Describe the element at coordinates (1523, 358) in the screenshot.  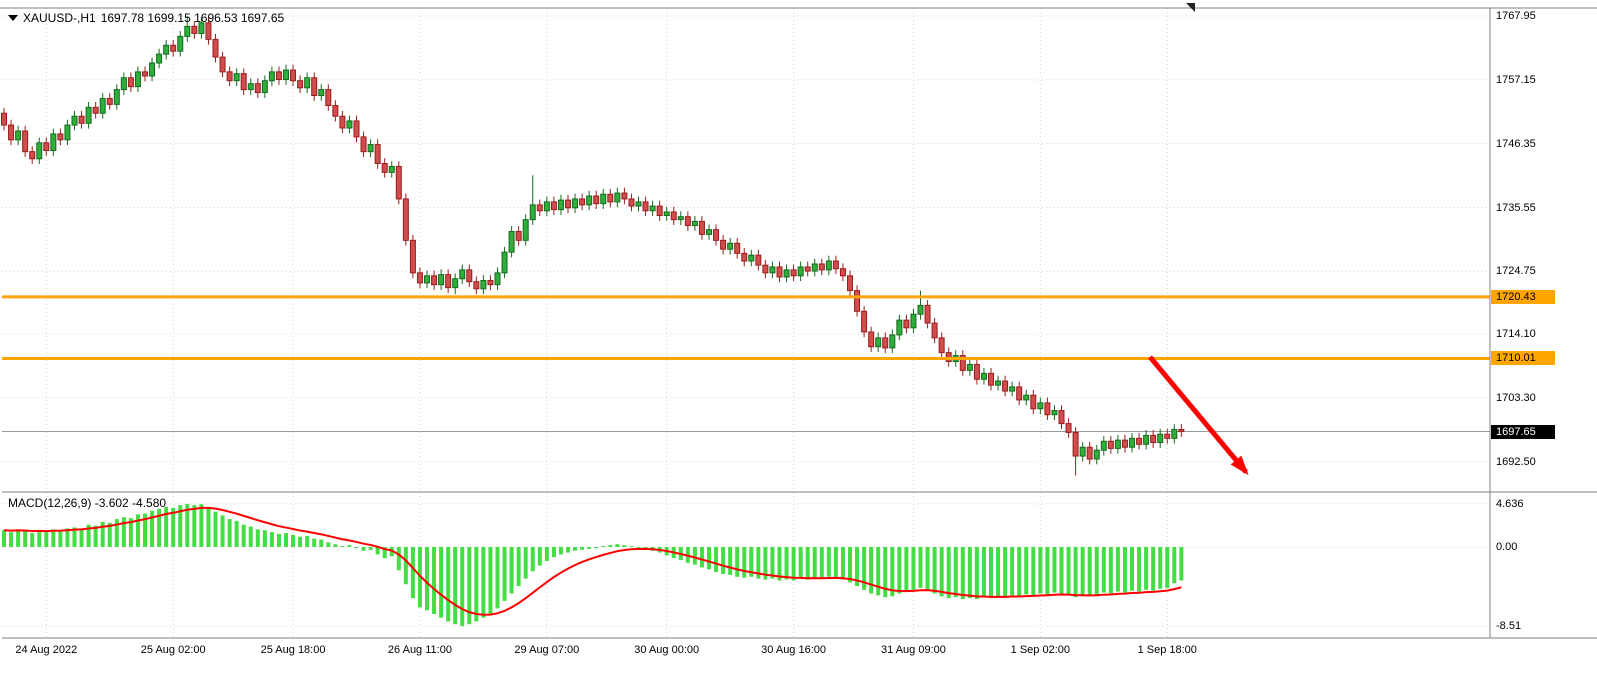
I see `price-level-tag: 1710.01` at that location.